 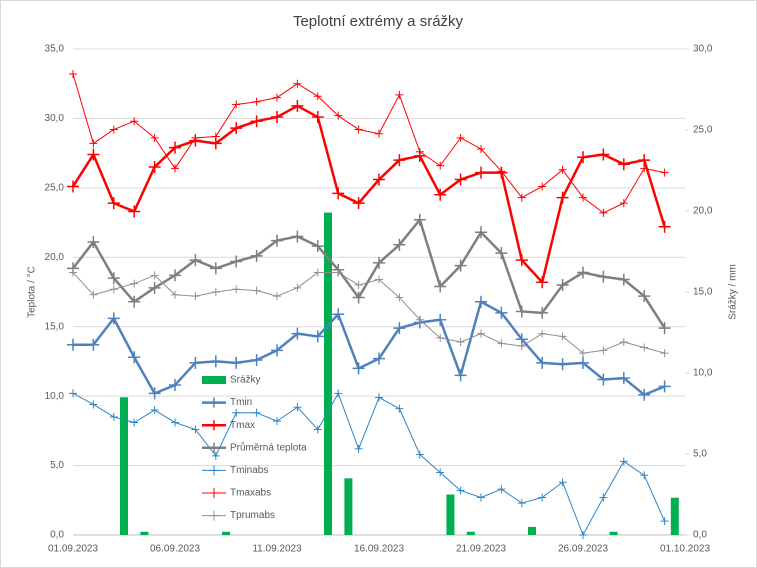 What do you see at coordinates (703, 49) in the screenshot?
I see `y2-tick-label: 30,0` at bounding box center [703, 49].